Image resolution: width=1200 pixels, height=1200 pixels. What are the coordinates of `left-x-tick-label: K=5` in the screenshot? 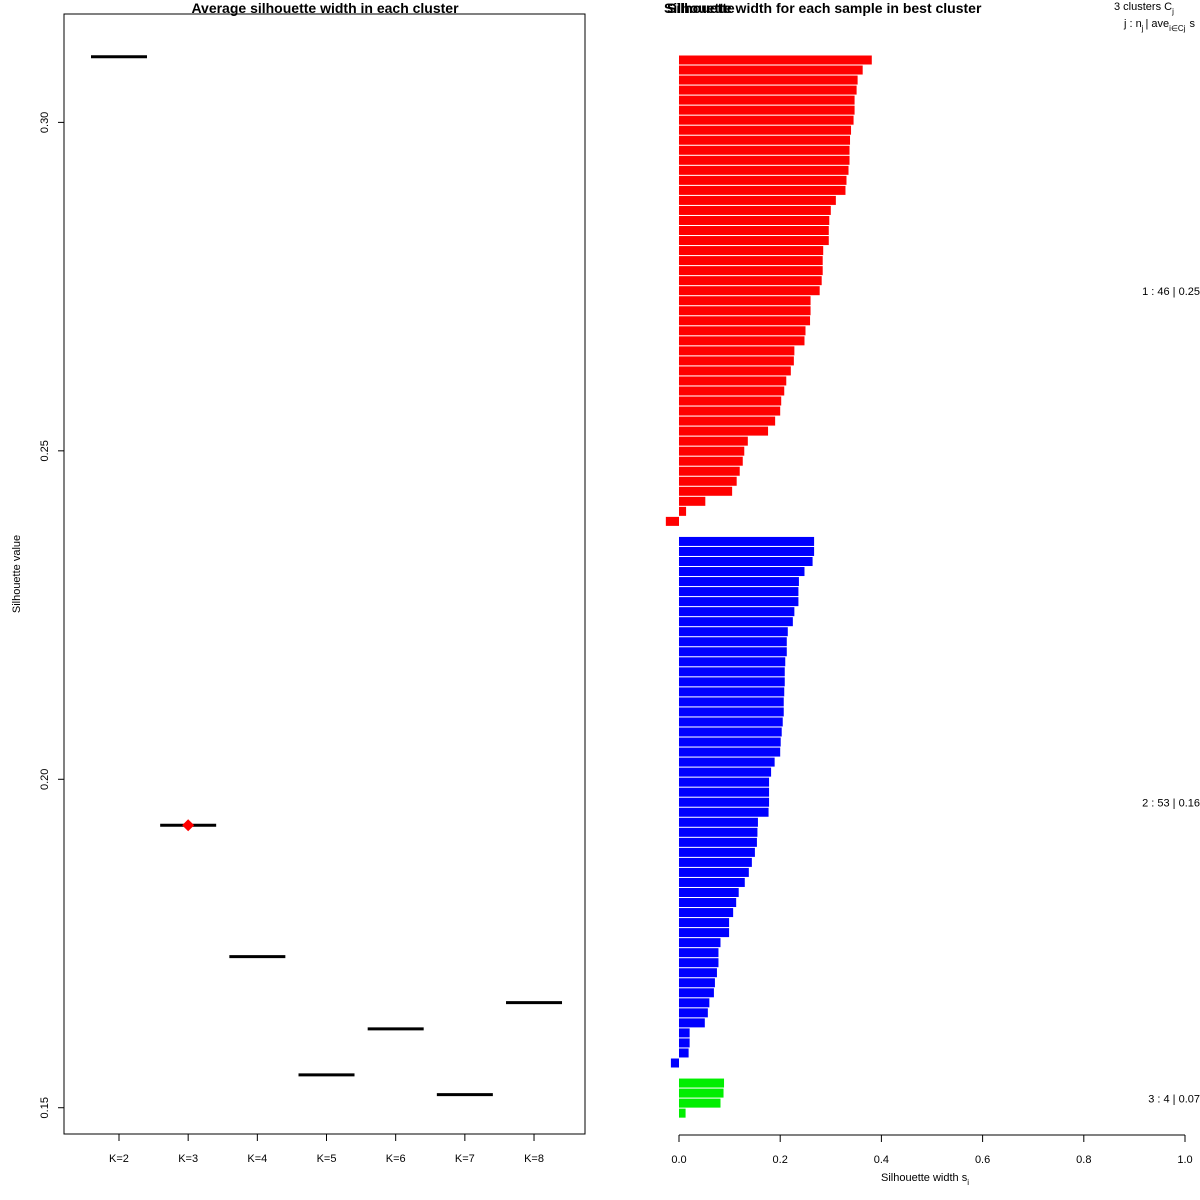 It's located at (327, 1159).